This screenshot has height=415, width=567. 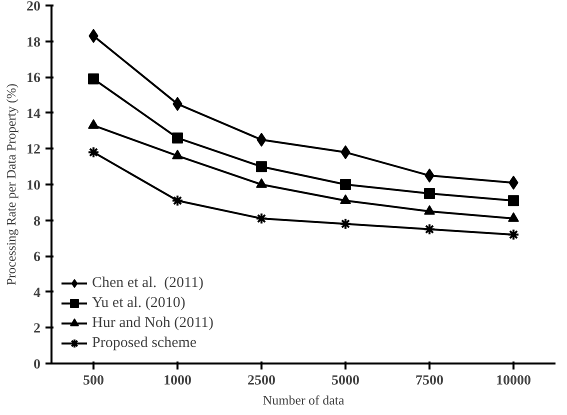 I want to click on x-tick-label: 500, so click(x=93, y=381).